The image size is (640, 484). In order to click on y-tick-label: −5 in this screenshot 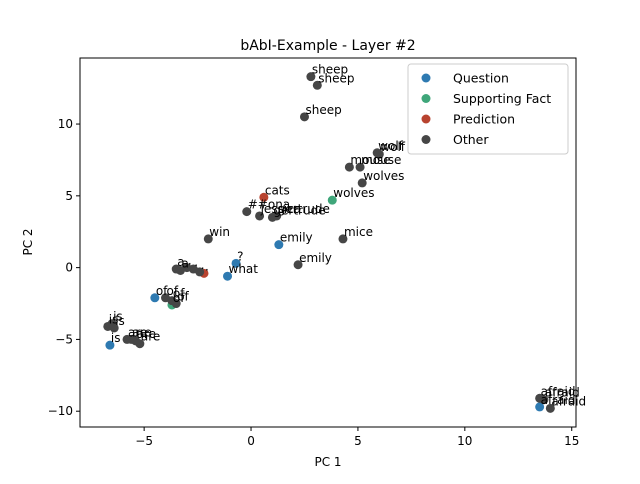, I will do `click(64, 339)`.